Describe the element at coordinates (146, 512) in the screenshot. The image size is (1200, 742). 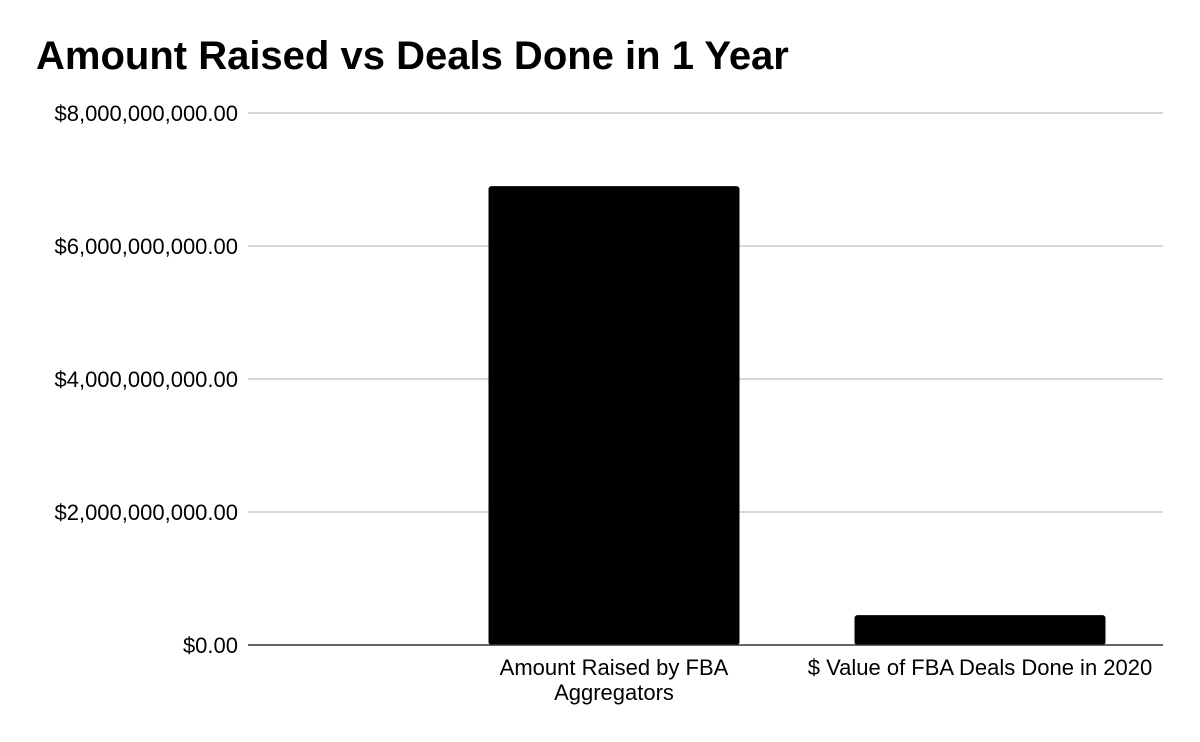
I see `y-tick-label: $2,000,000,000.00` at that location.